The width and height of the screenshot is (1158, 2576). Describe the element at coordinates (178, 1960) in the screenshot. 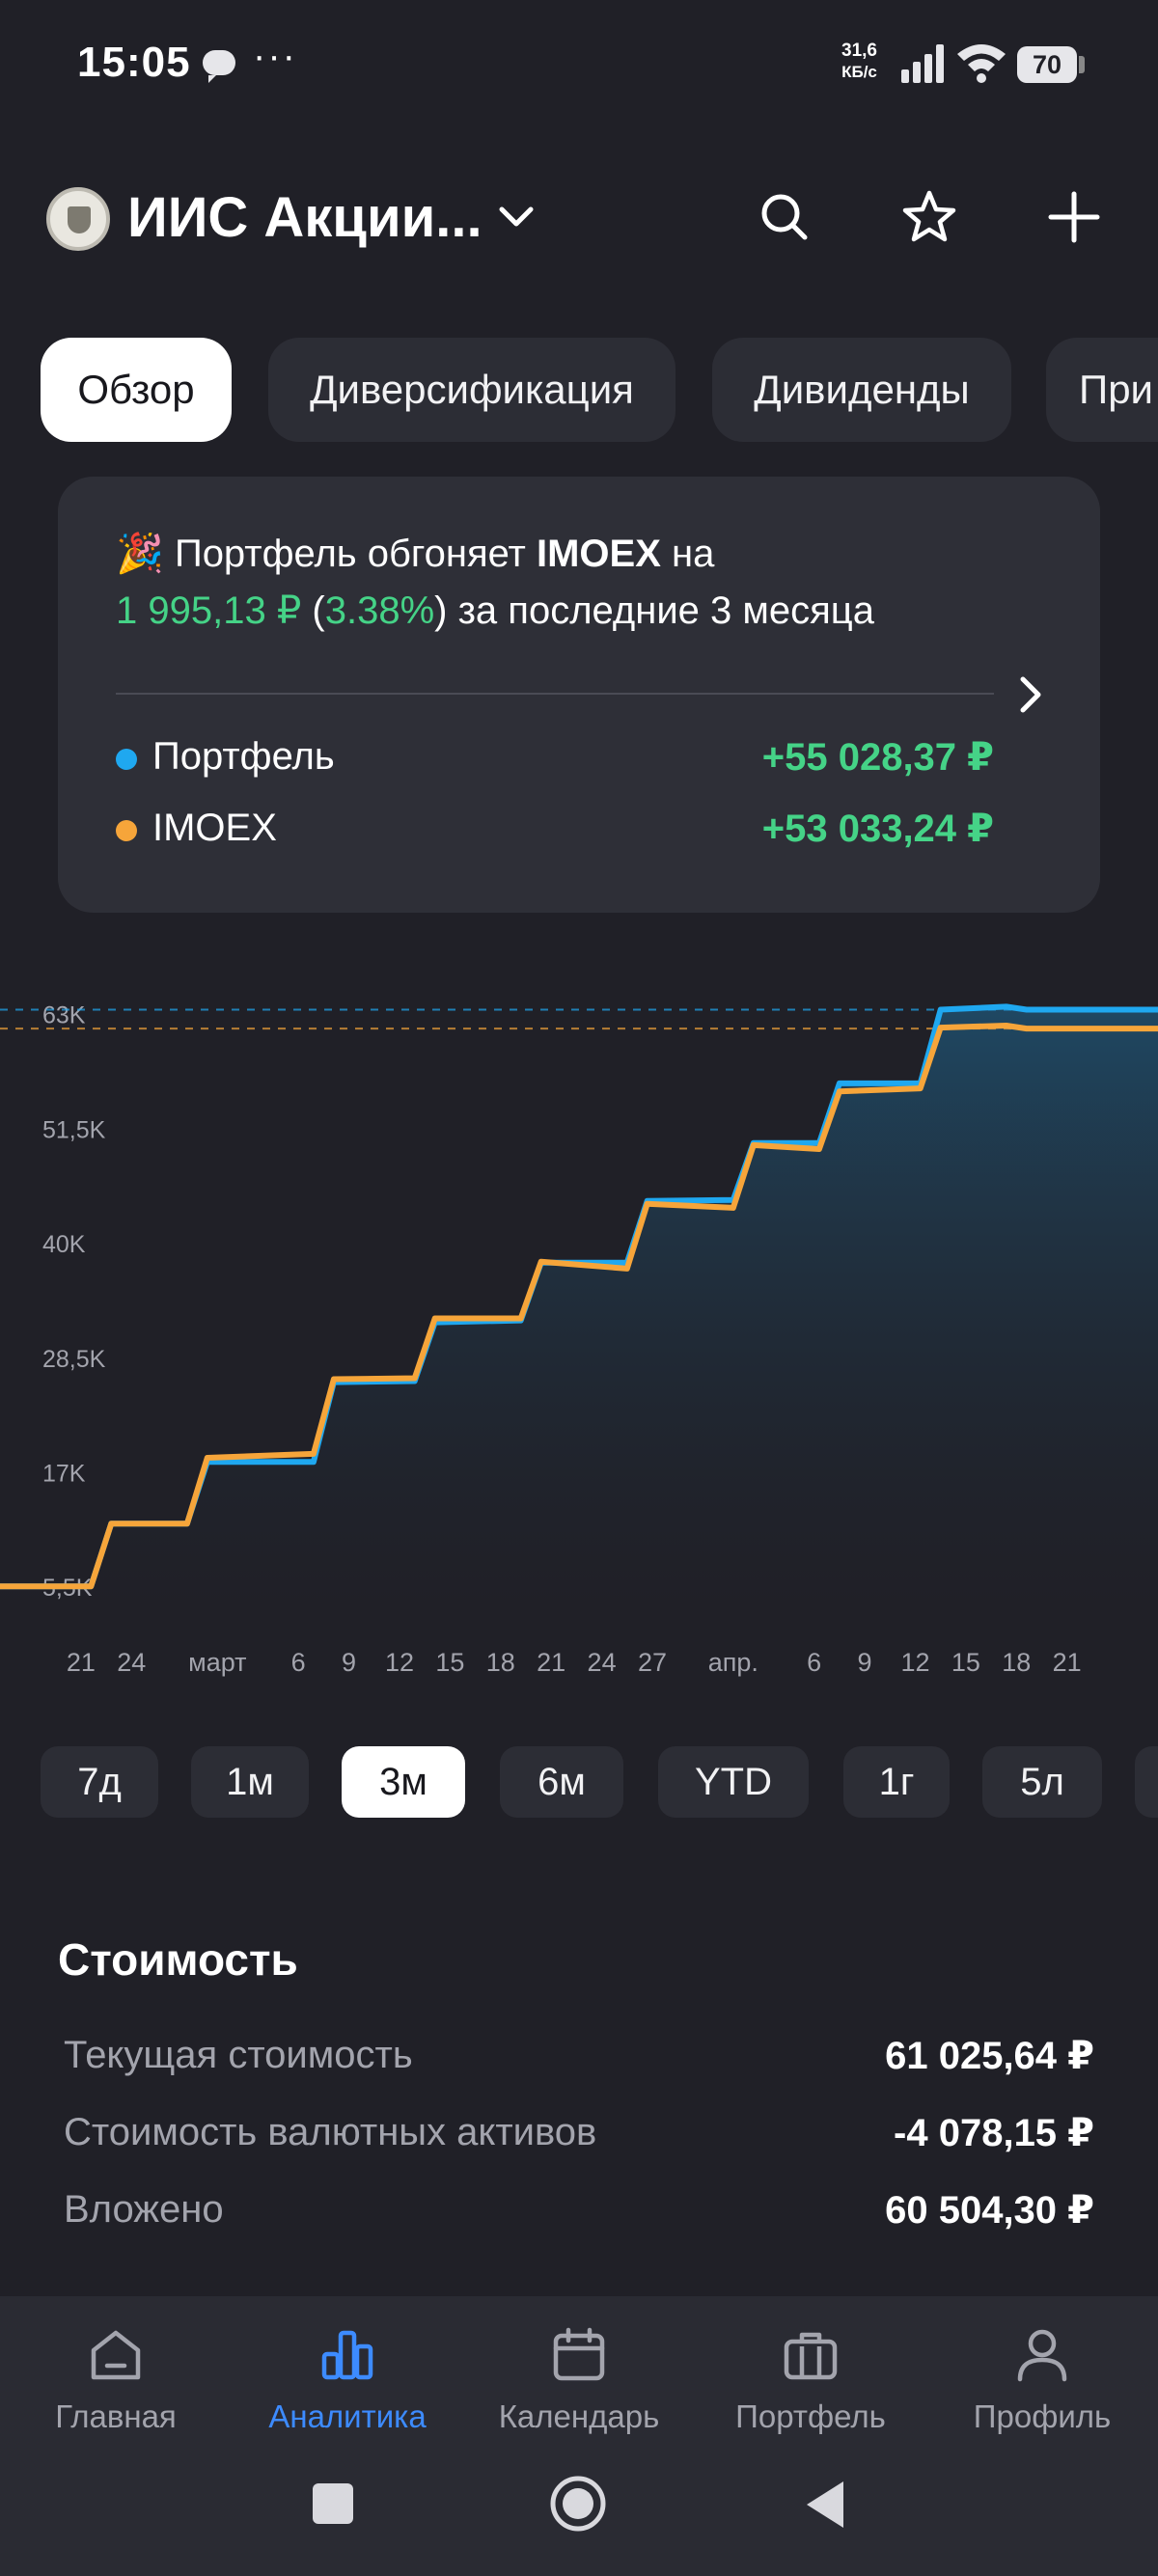

I see `value-section-title: Стоимость` at that location.